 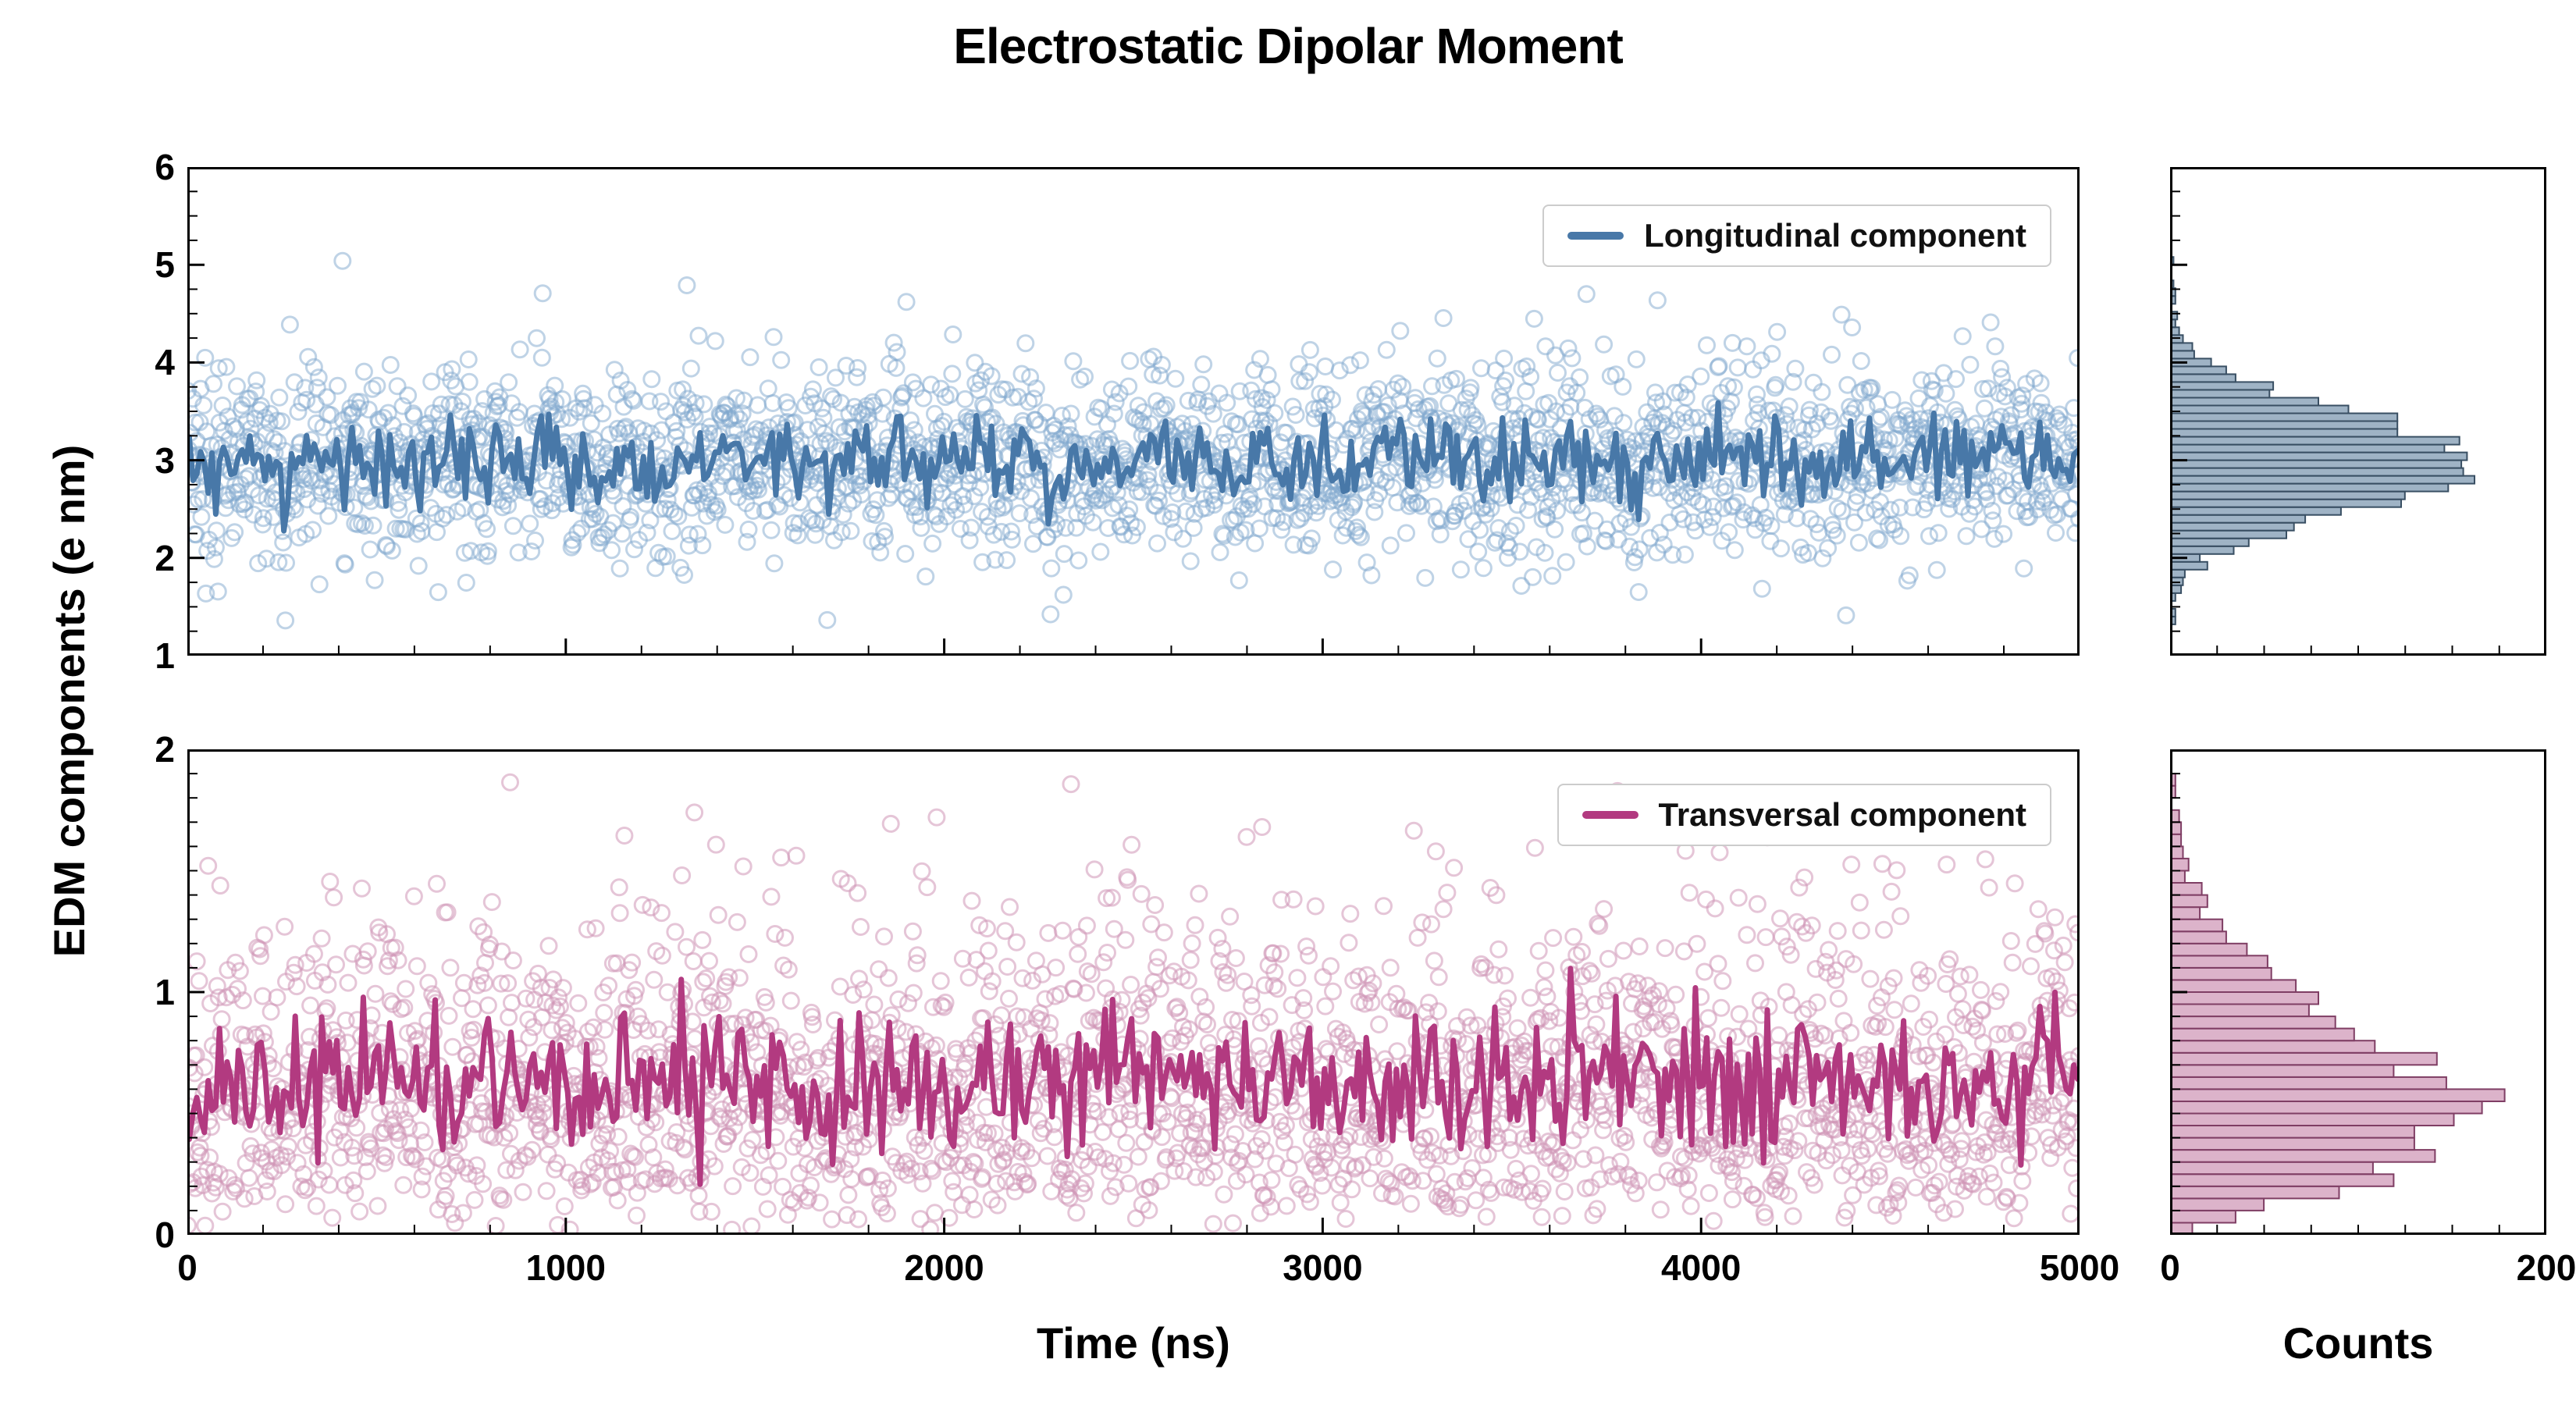 What do you see at coordinates (1595, 236) in the screenshot?
I see `legend-line-swatch-longitudinal` at bounding box center [1595, 236].